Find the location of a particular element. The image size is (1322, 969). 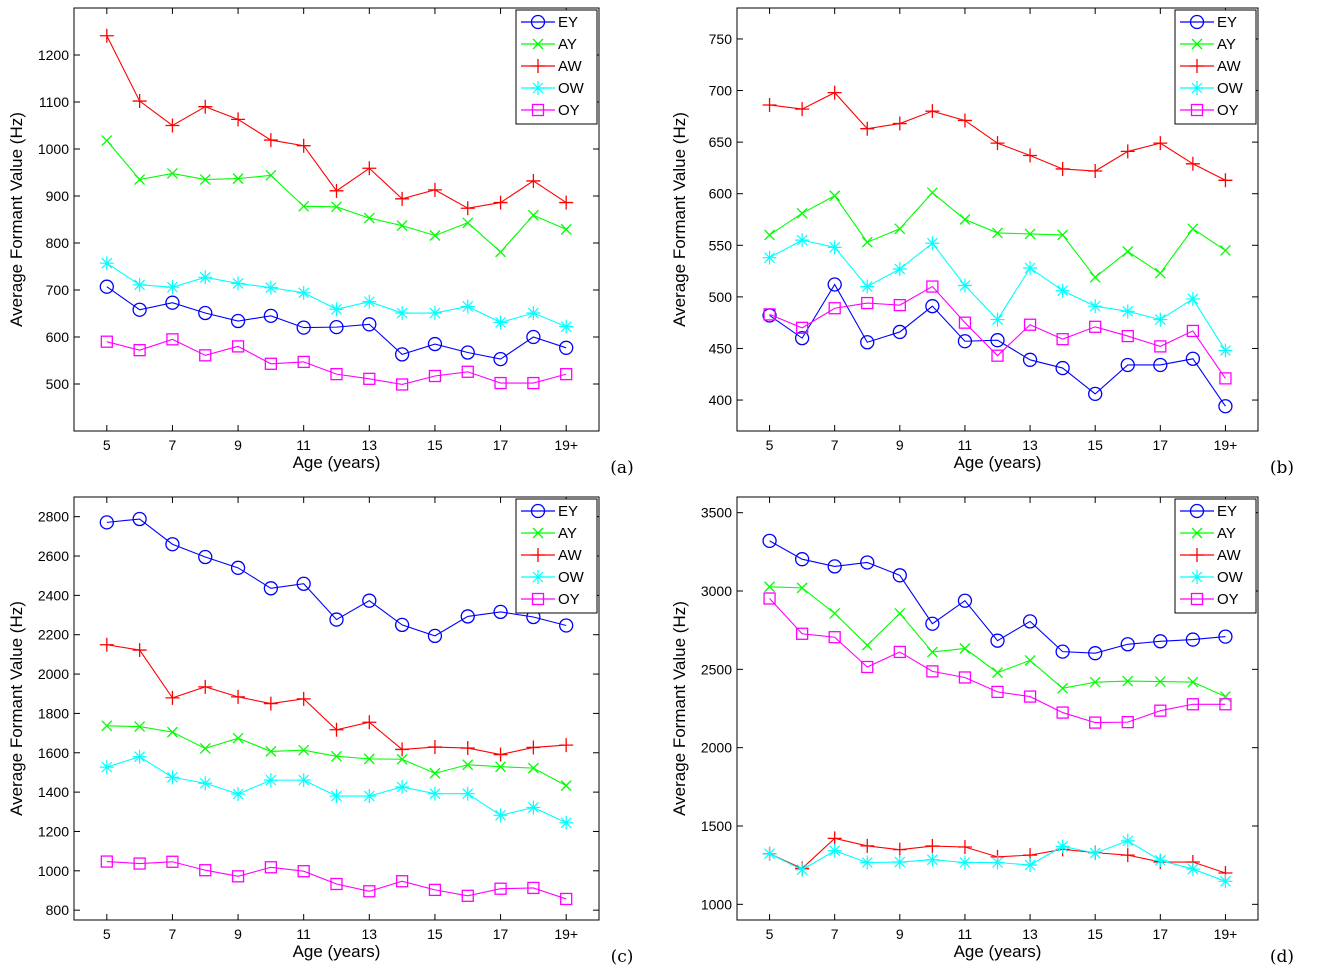

legend-marker-oy is located at coordinates (538, 599).